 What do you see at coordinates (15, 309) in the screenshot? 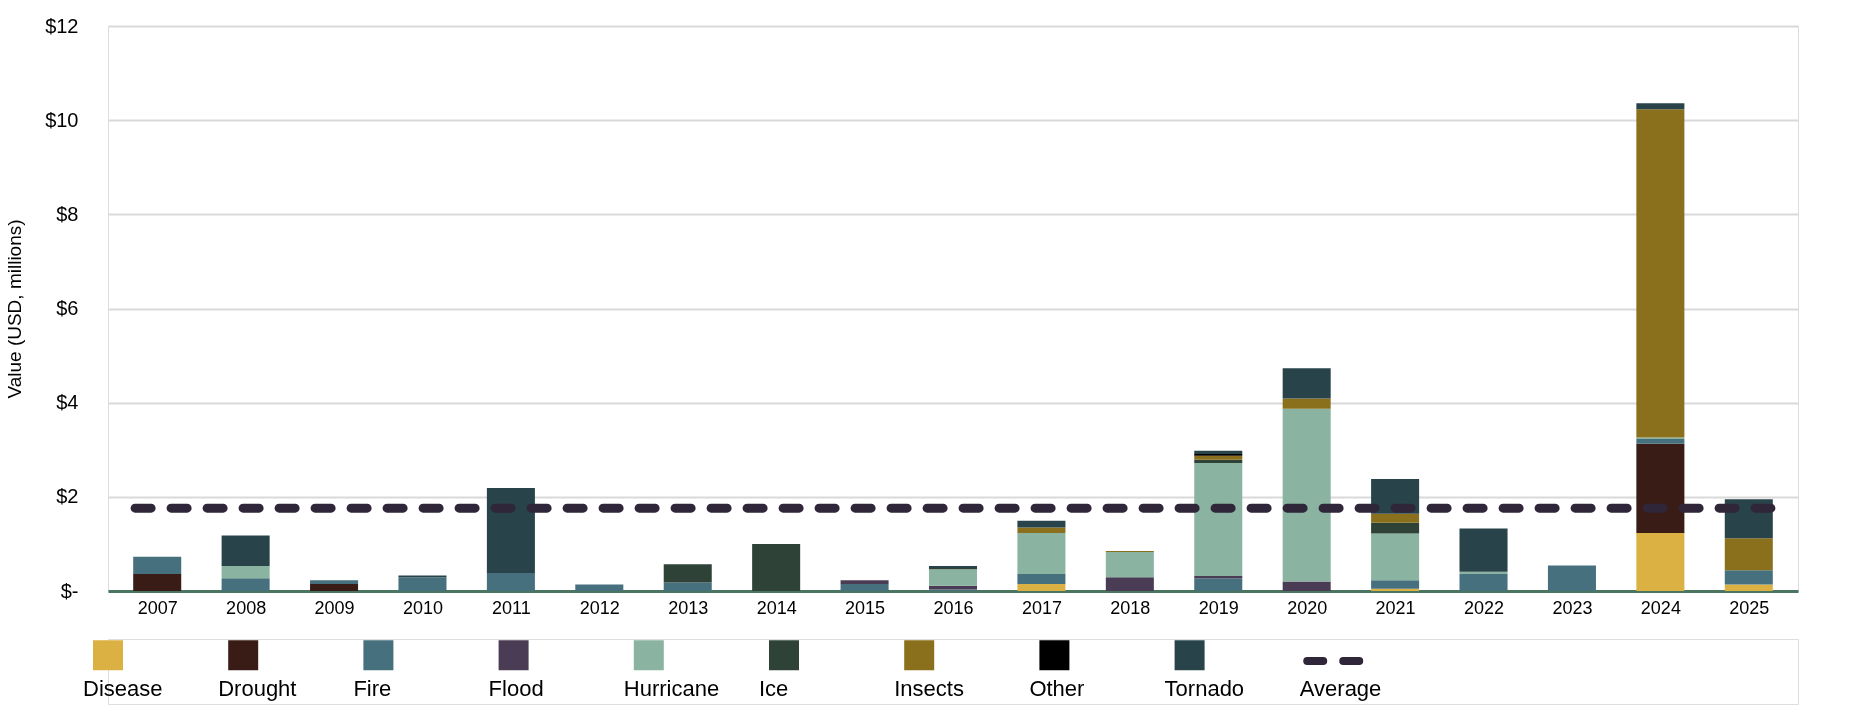
I see `y-axis-title: Value (USD, millions)` at bounding box center [15, 309].